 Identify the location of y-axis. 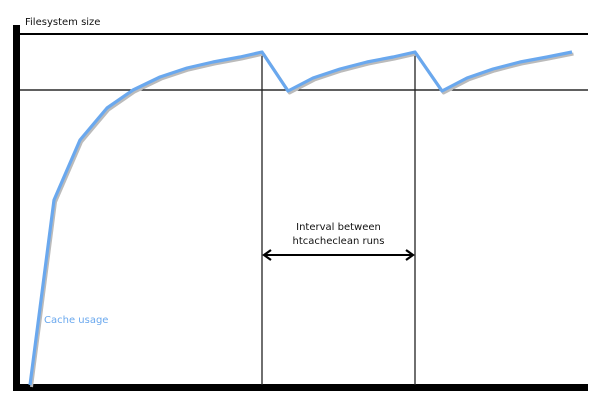
(16, 208).